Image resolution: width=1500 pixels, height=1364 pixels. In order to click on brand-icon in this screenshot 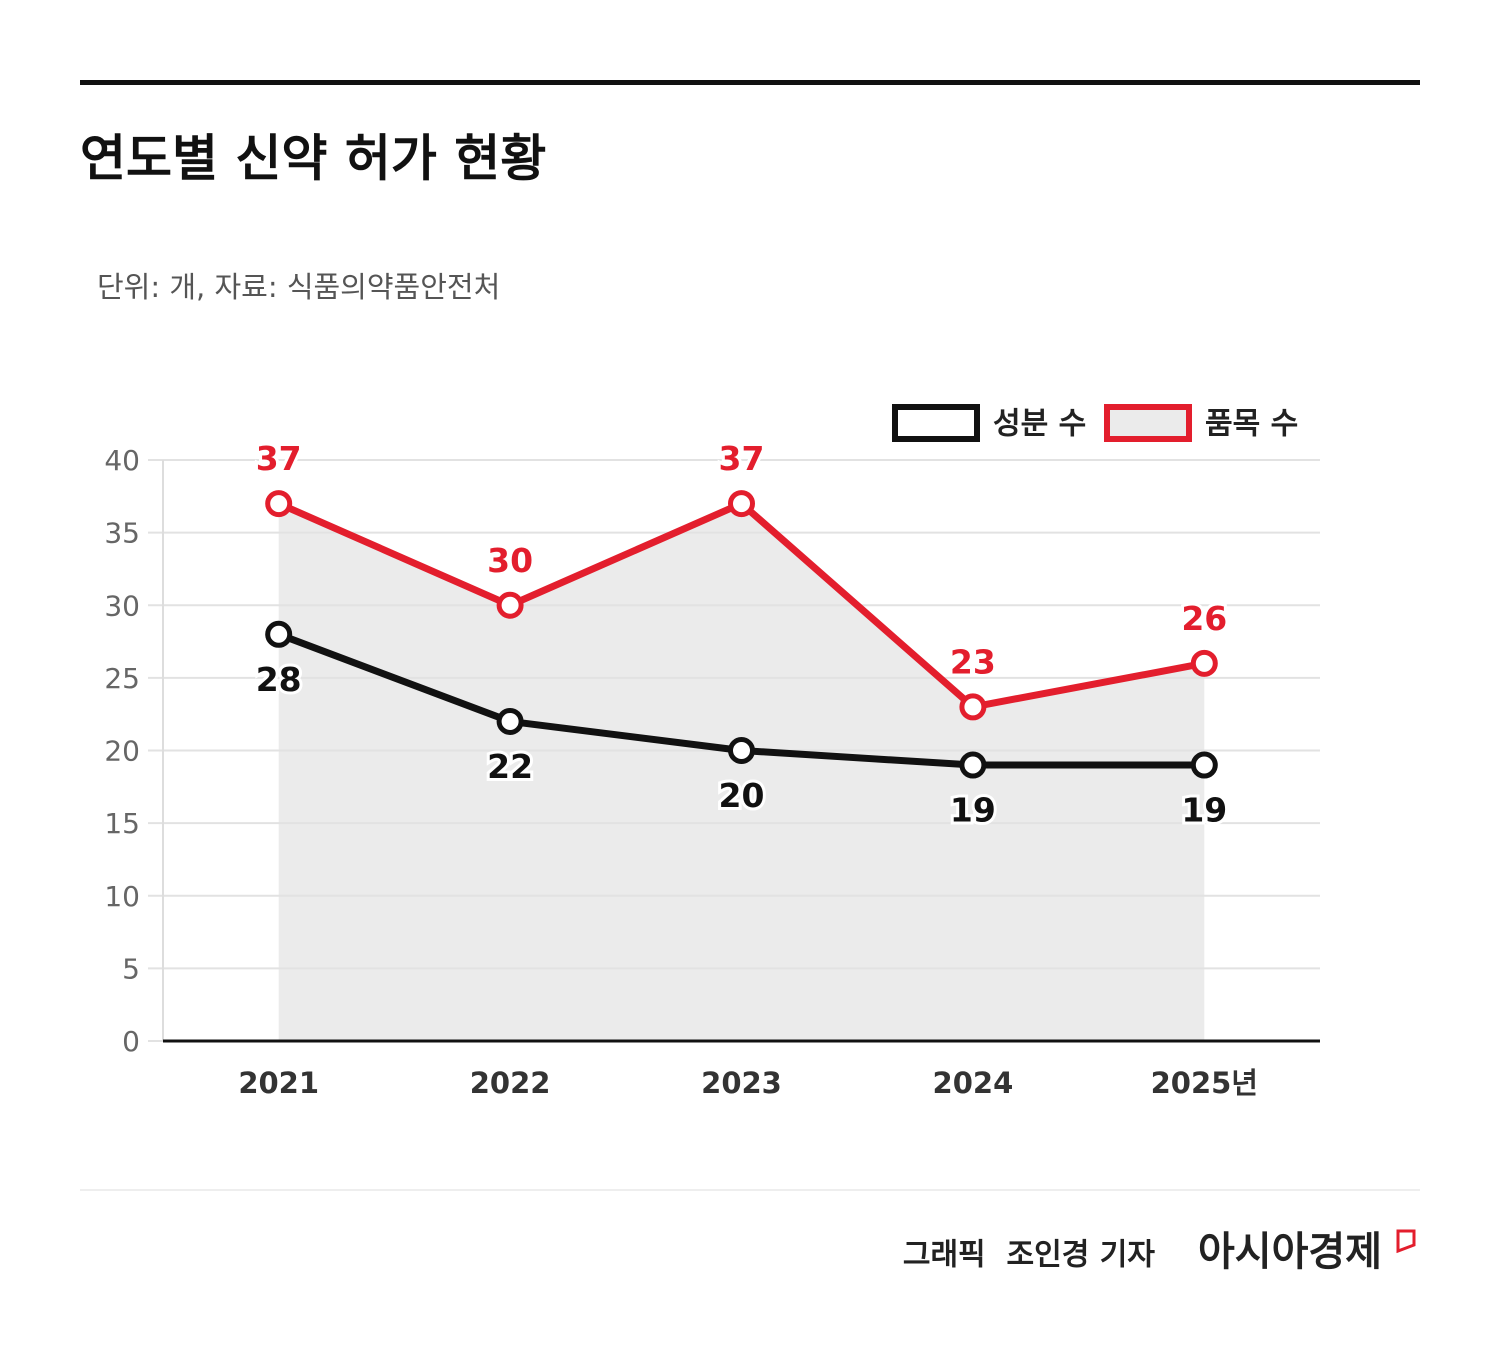, I will do `click(1406, 1241)`.